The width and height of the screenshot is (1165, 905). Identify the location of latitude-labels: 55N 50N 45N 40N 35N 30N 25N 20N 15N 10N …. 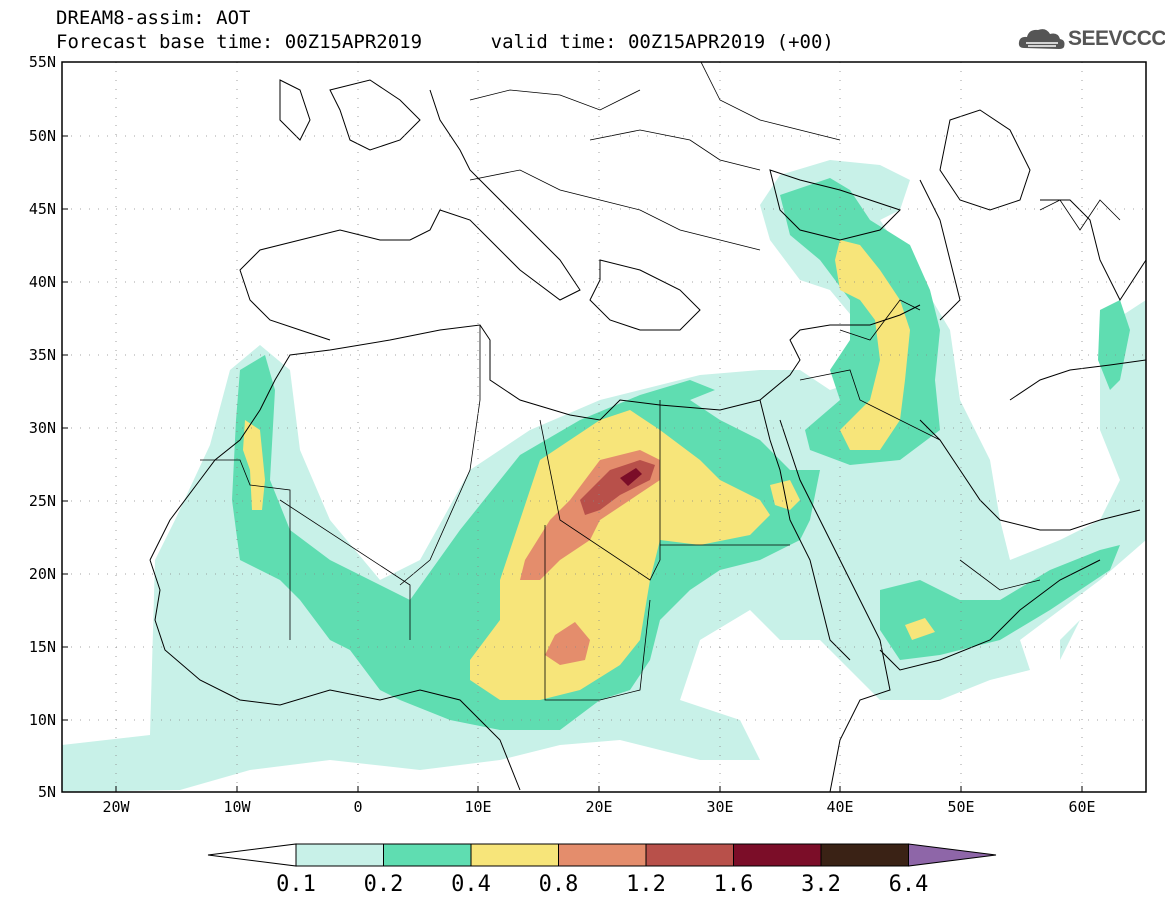
(42, 427).